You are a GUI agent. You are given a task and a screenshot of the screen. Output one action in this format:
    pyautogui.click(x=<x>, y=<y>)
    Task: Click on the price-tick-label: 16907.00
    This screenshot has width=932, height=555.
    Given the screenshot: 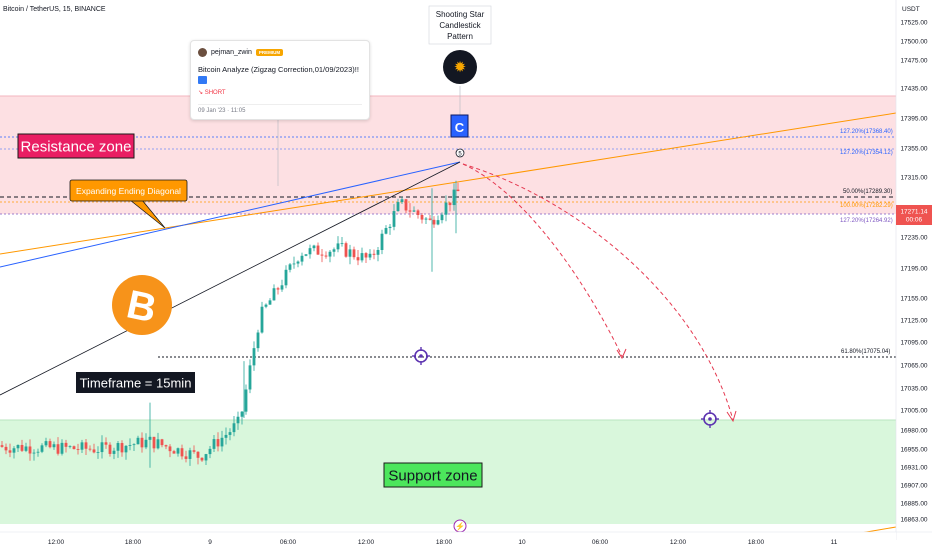 What is the action you would take?
    pyautogui.click(x=913, y=486)
    